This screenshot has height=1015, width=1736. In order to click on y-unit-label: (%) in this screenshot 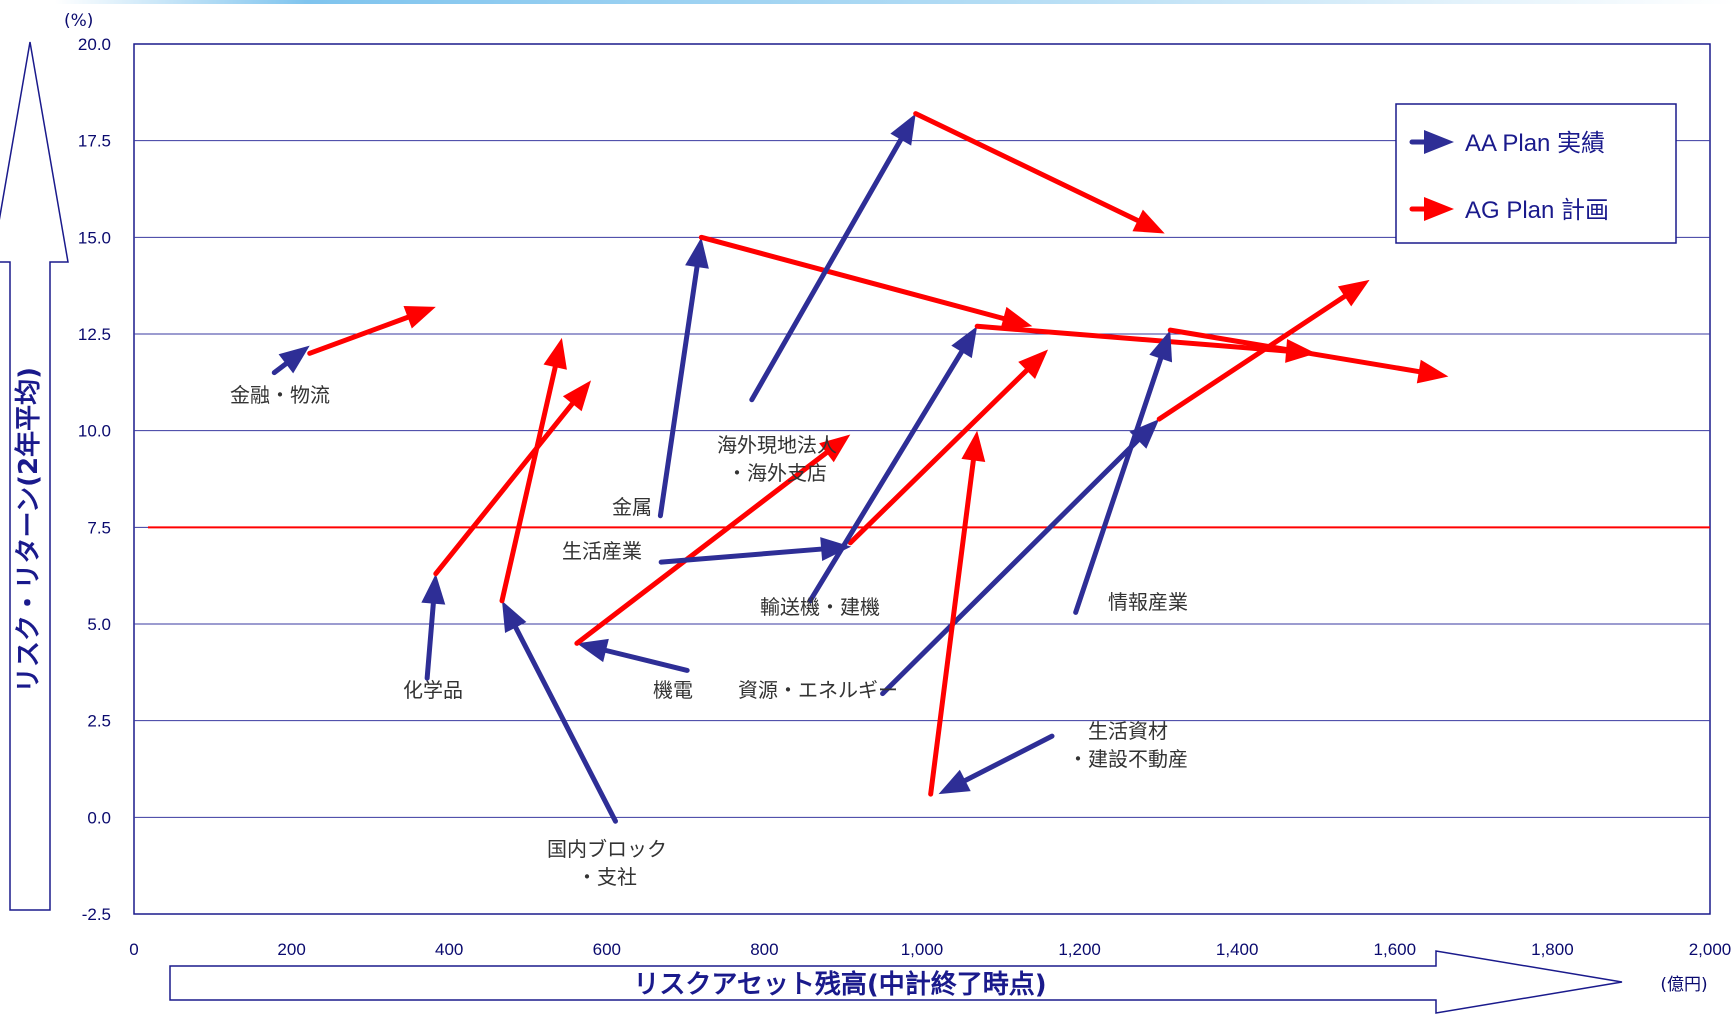, I will do `click(78, 21)`.